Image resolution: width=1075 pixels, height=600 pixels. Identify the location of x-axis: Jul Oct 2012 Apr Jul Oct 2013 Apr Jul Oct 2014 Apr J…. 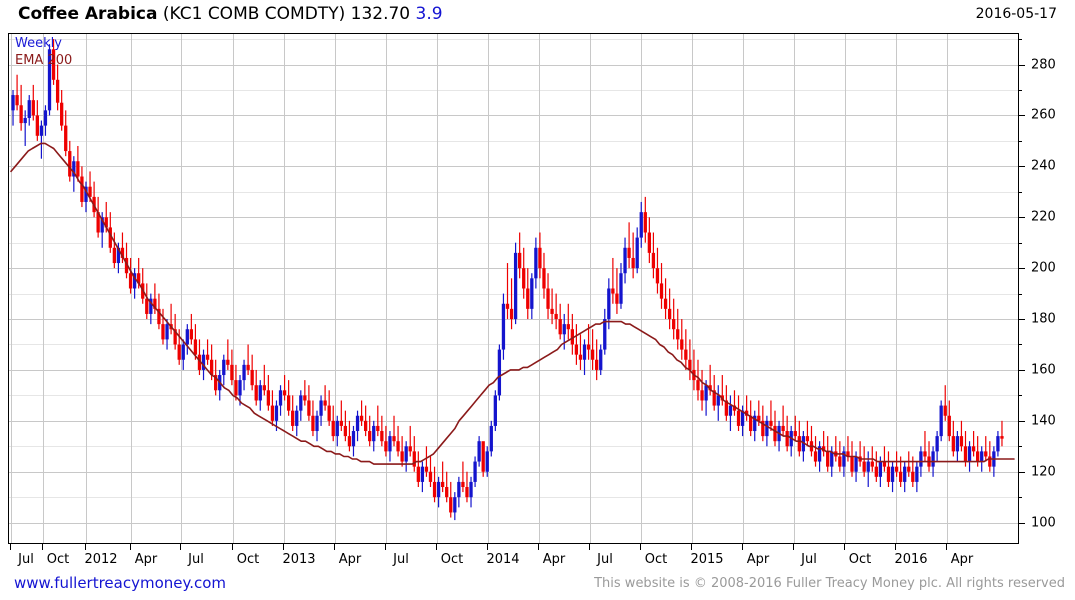
(537, 558).